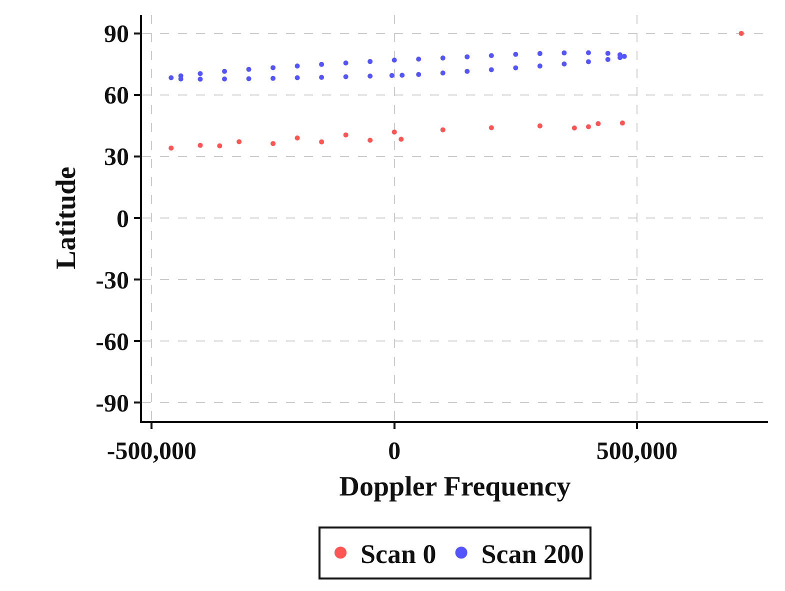 This screenshot has height=591, width=785. What do you see at coordinates (116, 34) in the screenshot?
I see `y-tick-label: 90` at bounding box center [116, 34].